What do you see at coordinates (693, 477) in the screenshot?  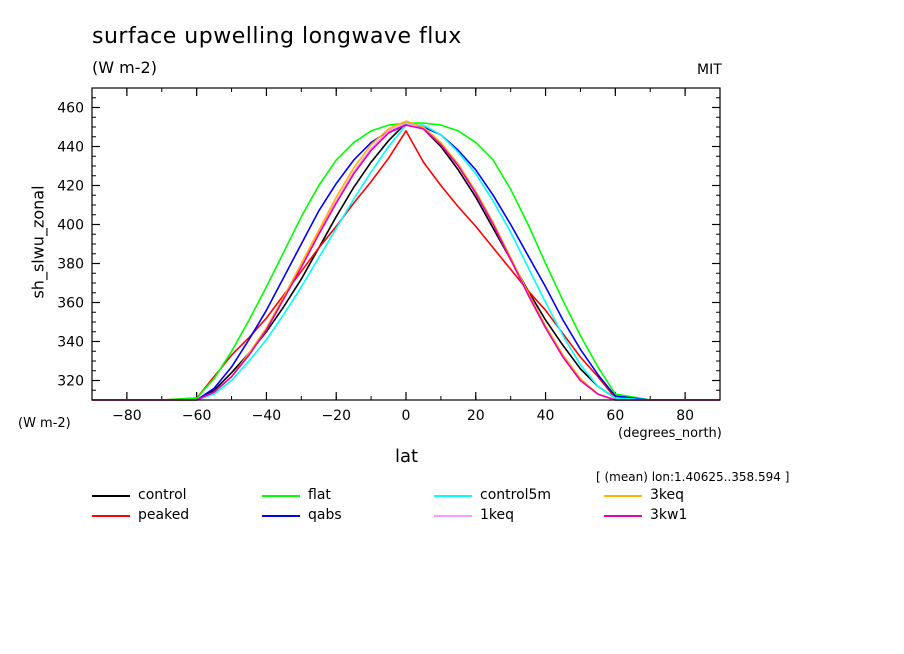 I see `footnote: [ (mean) lon:1.40625..358.594 ]` at bounding box center [693, 477].